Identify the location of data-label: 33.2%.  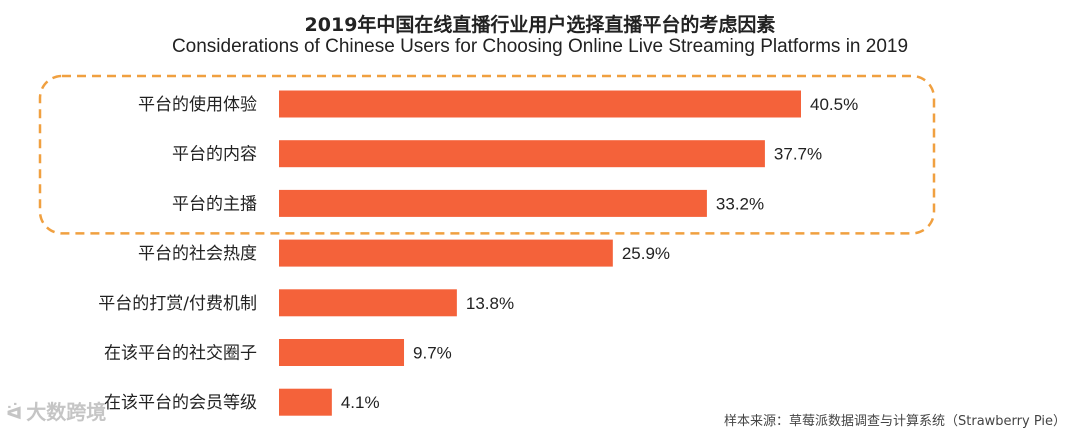
(740, 203).